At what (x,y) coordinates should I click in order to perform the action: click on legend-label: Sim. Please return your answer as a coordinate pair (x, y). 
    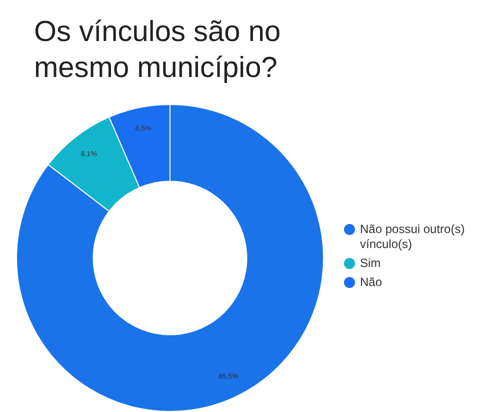
    Looking at the image, I should click on (370, 263).